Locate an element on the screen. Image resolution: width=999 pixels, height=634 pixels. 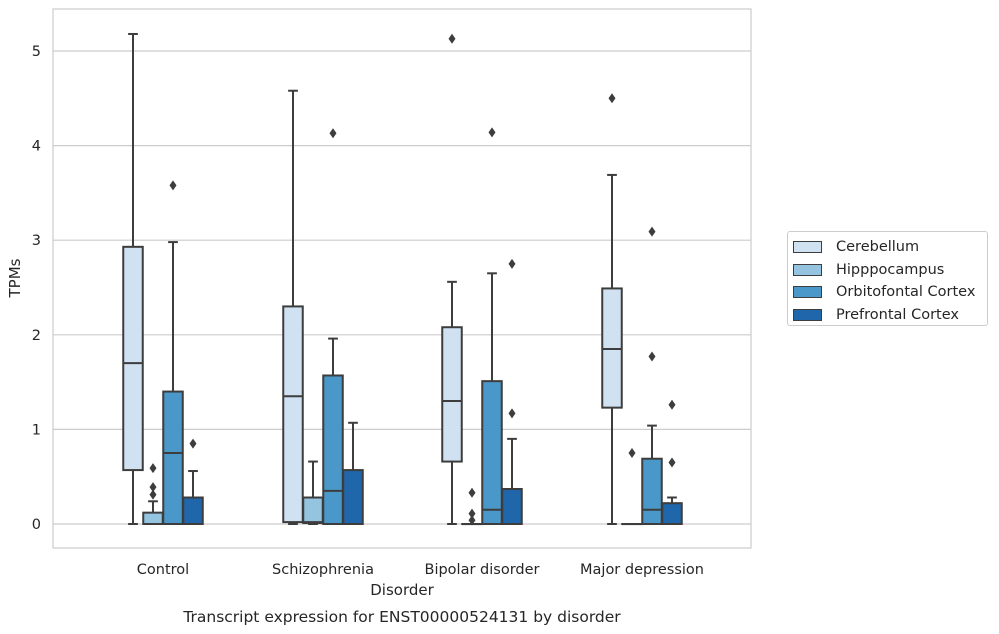
y-tick-label: 1 is located at coordinates (36, 430).